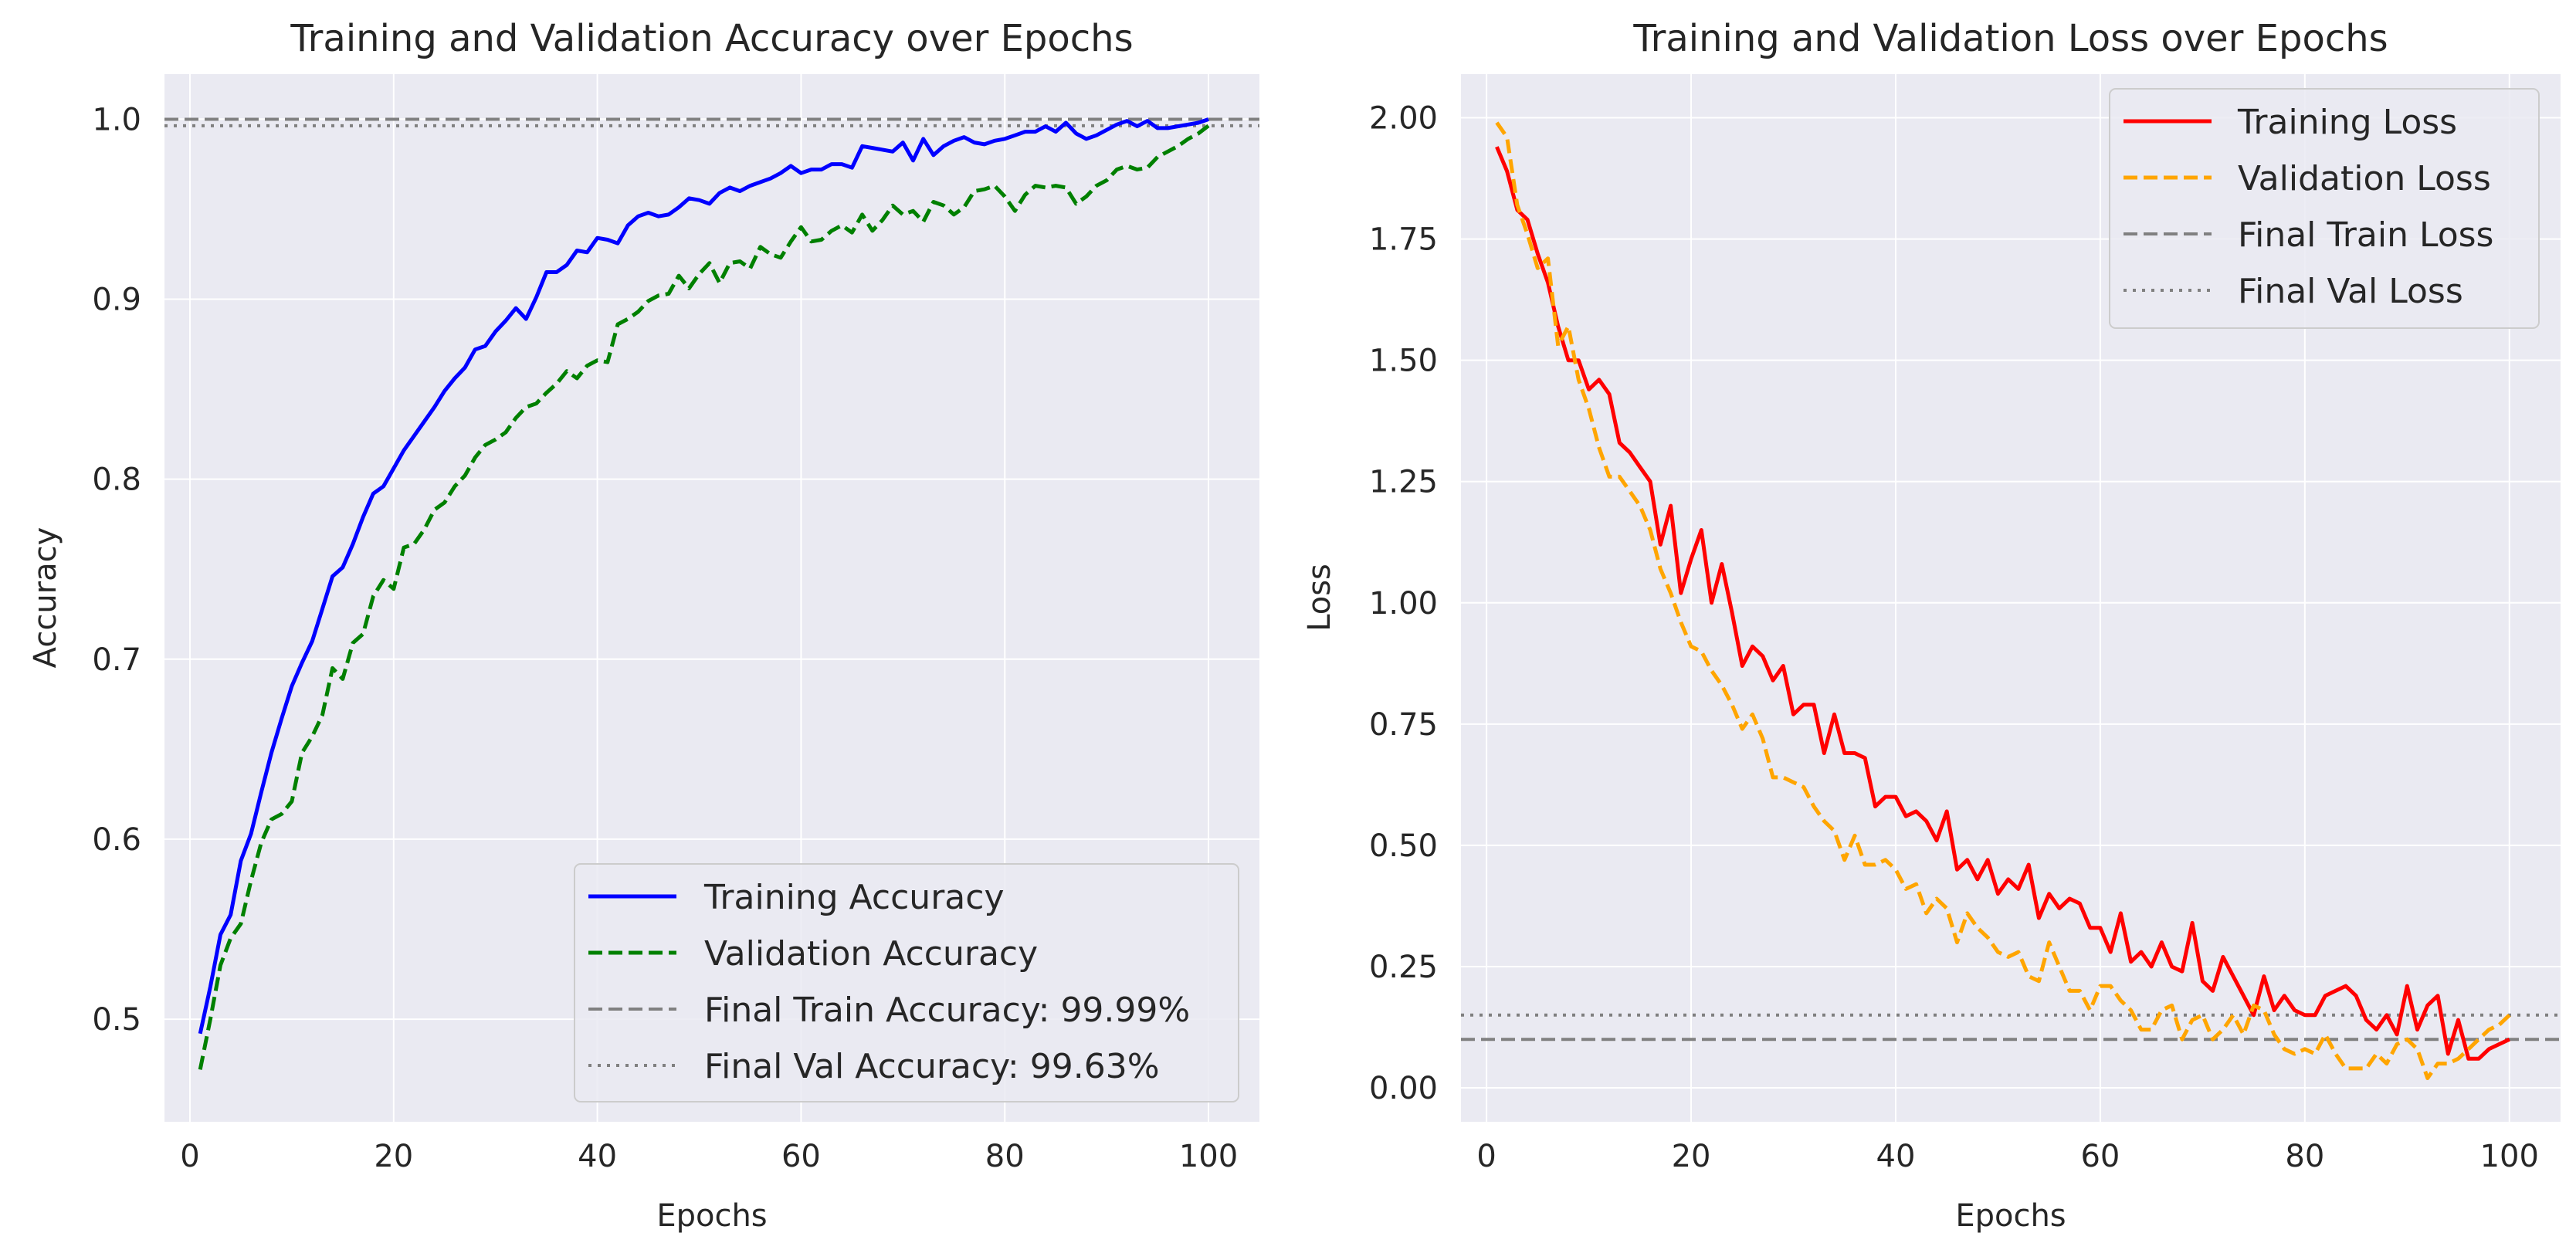  I want to click on accuracy-reference-lines, so click(711, 122).